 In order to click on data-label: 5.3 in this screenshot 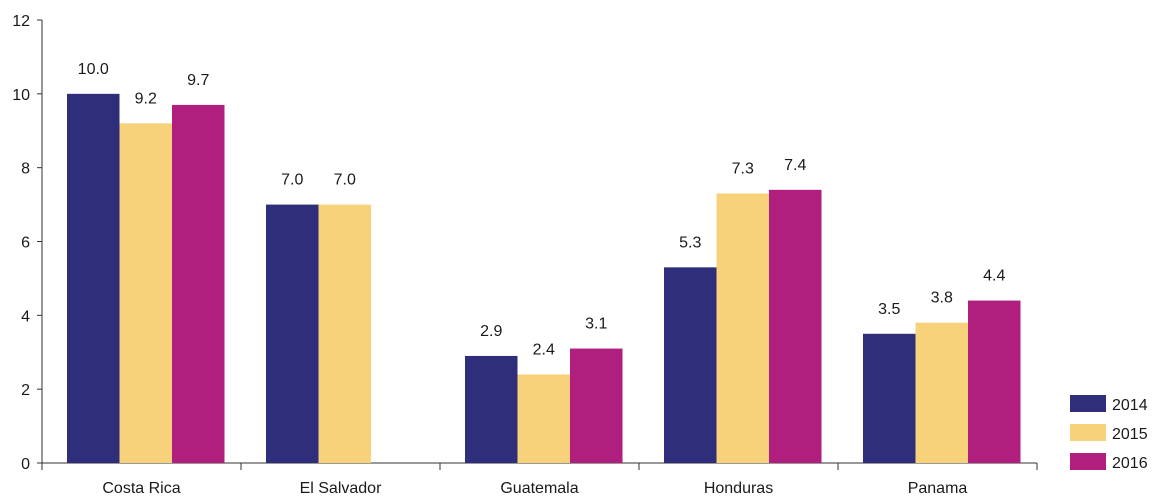, I will do `click(690, 242)`.